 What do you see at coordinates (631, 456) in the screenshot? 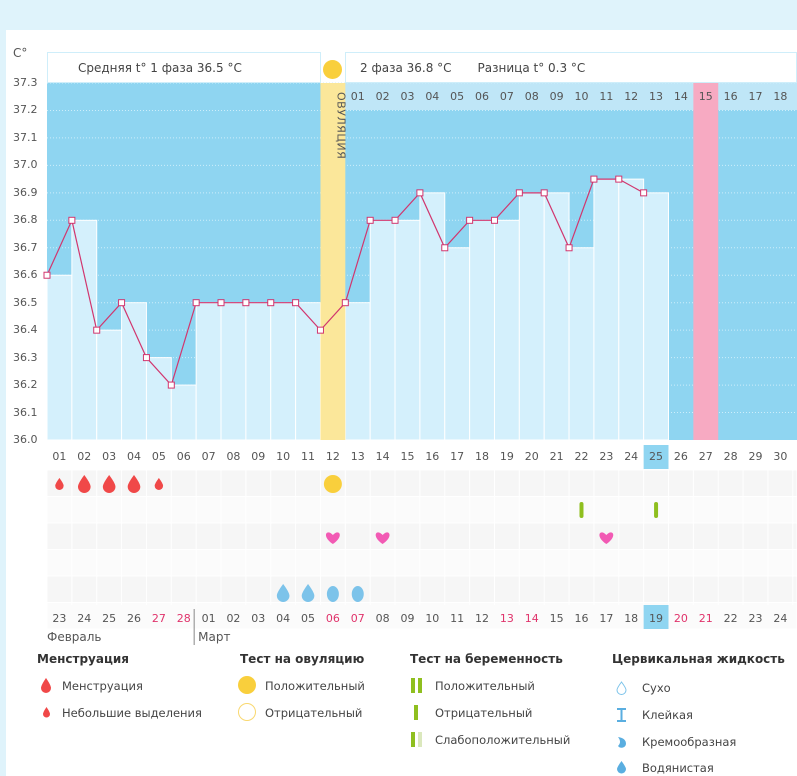
I see `cycle-day: 24` at bounding box center [631, 456].